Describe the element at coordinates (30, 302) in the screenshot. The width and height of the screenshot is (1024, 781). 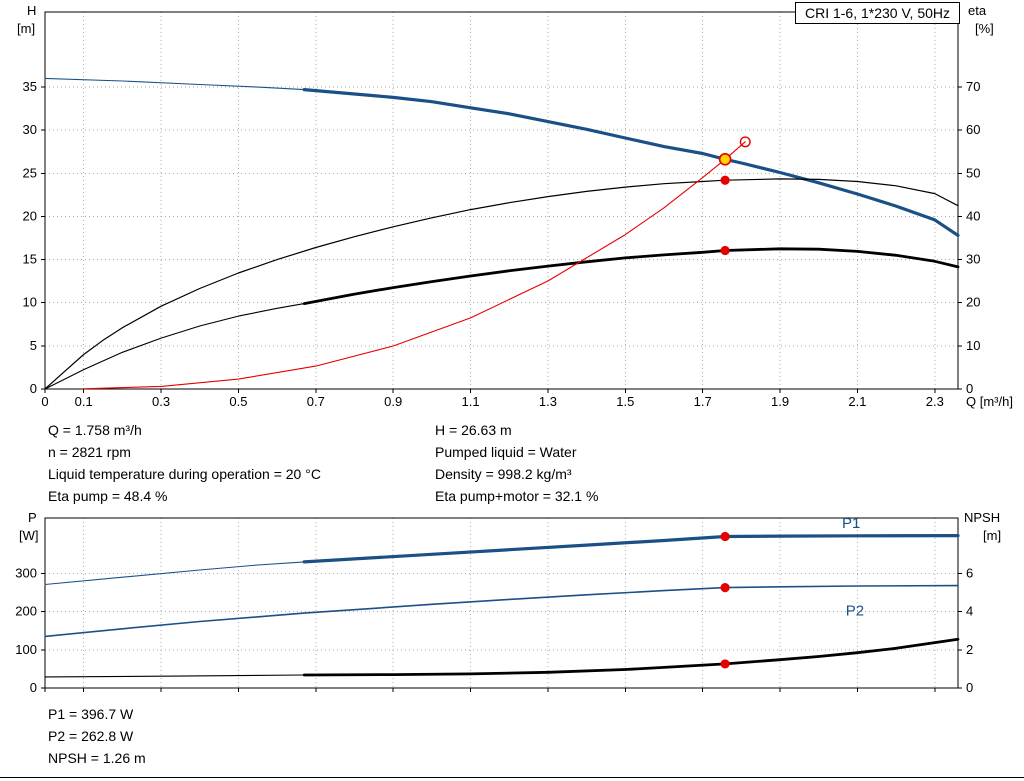
I see `y-left-tick-label: 10` at that location.